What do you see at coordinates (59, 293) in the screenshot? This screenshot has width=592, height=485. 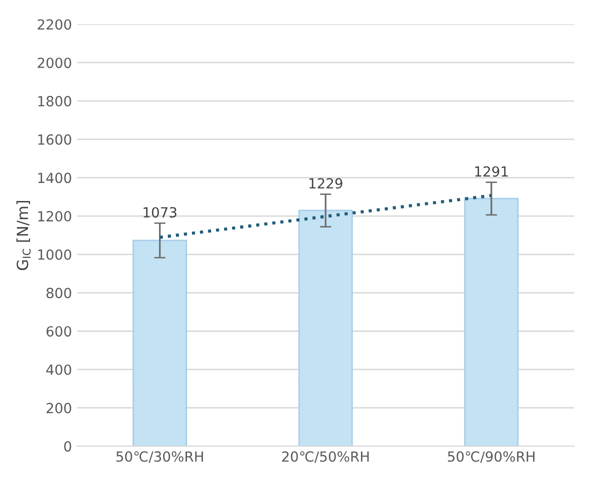 I see `y-tick-label: 800` at bounding box center [59, 293].